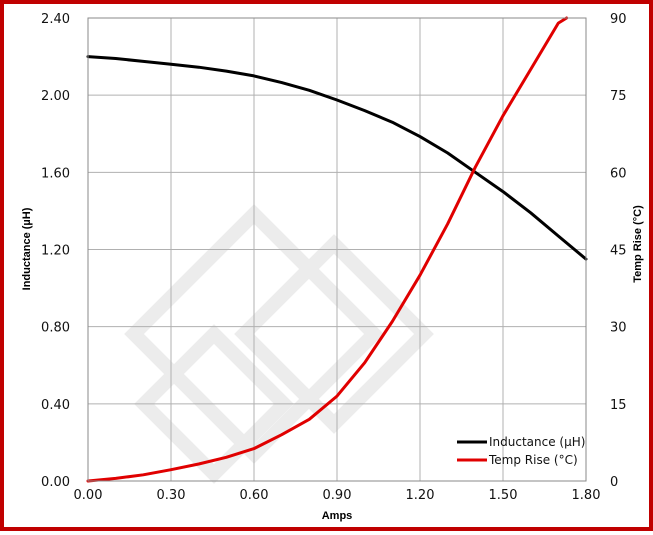  What do you see at coordinates (618, 173) in the screenshot?
I see `y-right-tick-label: 60` at bounding box center [618, 173].